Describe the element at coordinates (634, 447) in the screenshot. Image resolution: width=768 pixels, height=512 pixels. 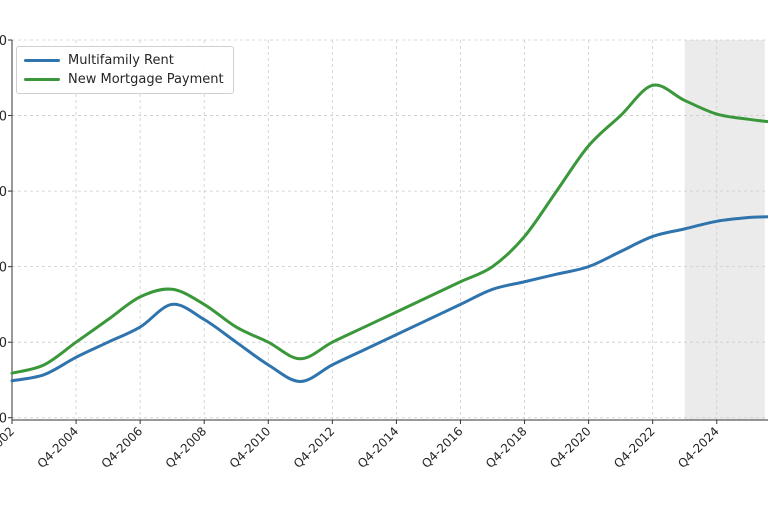
I see `x-tick-label: Q4-2022` at that location.